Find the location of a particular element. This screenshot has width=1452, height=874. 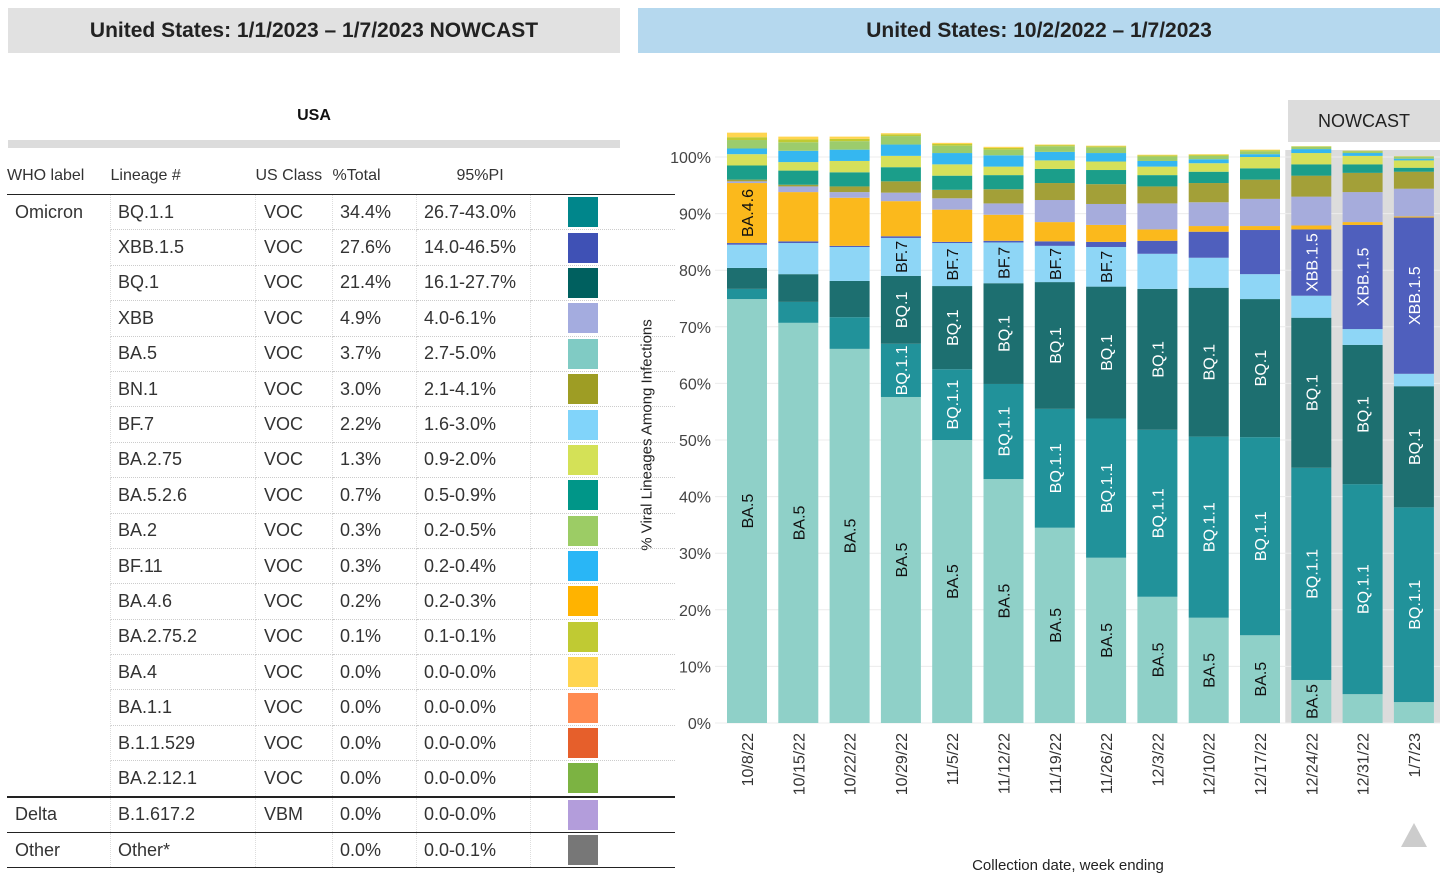

bar-stack: BA.5 is located at coordinates (798, 429).